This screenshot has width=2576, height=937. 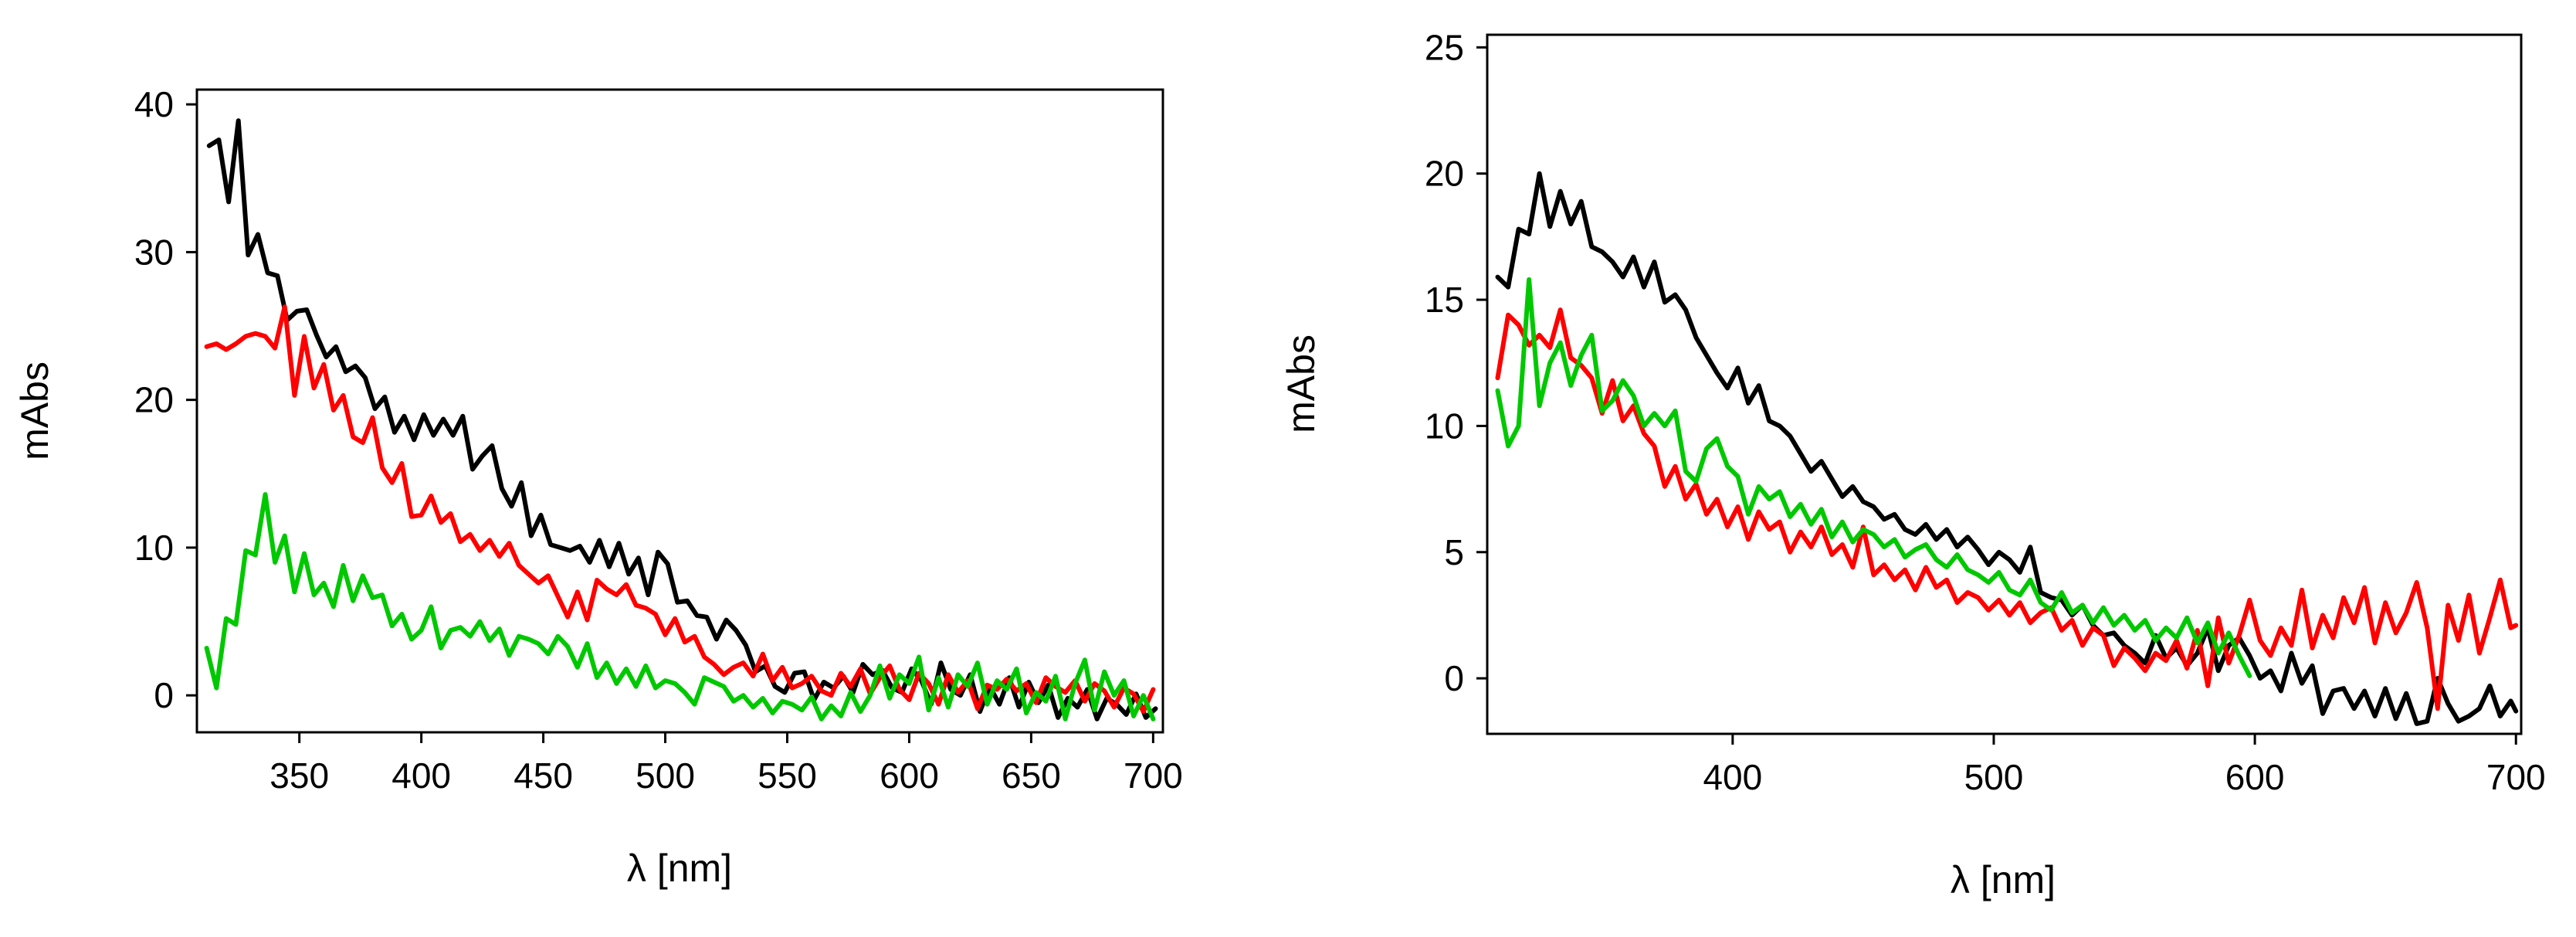 What do you see at coordinates (1444, 300) in the screenshot?
I see `right-chart-y-tick-label: 15` at bounding box center [1444, 300].